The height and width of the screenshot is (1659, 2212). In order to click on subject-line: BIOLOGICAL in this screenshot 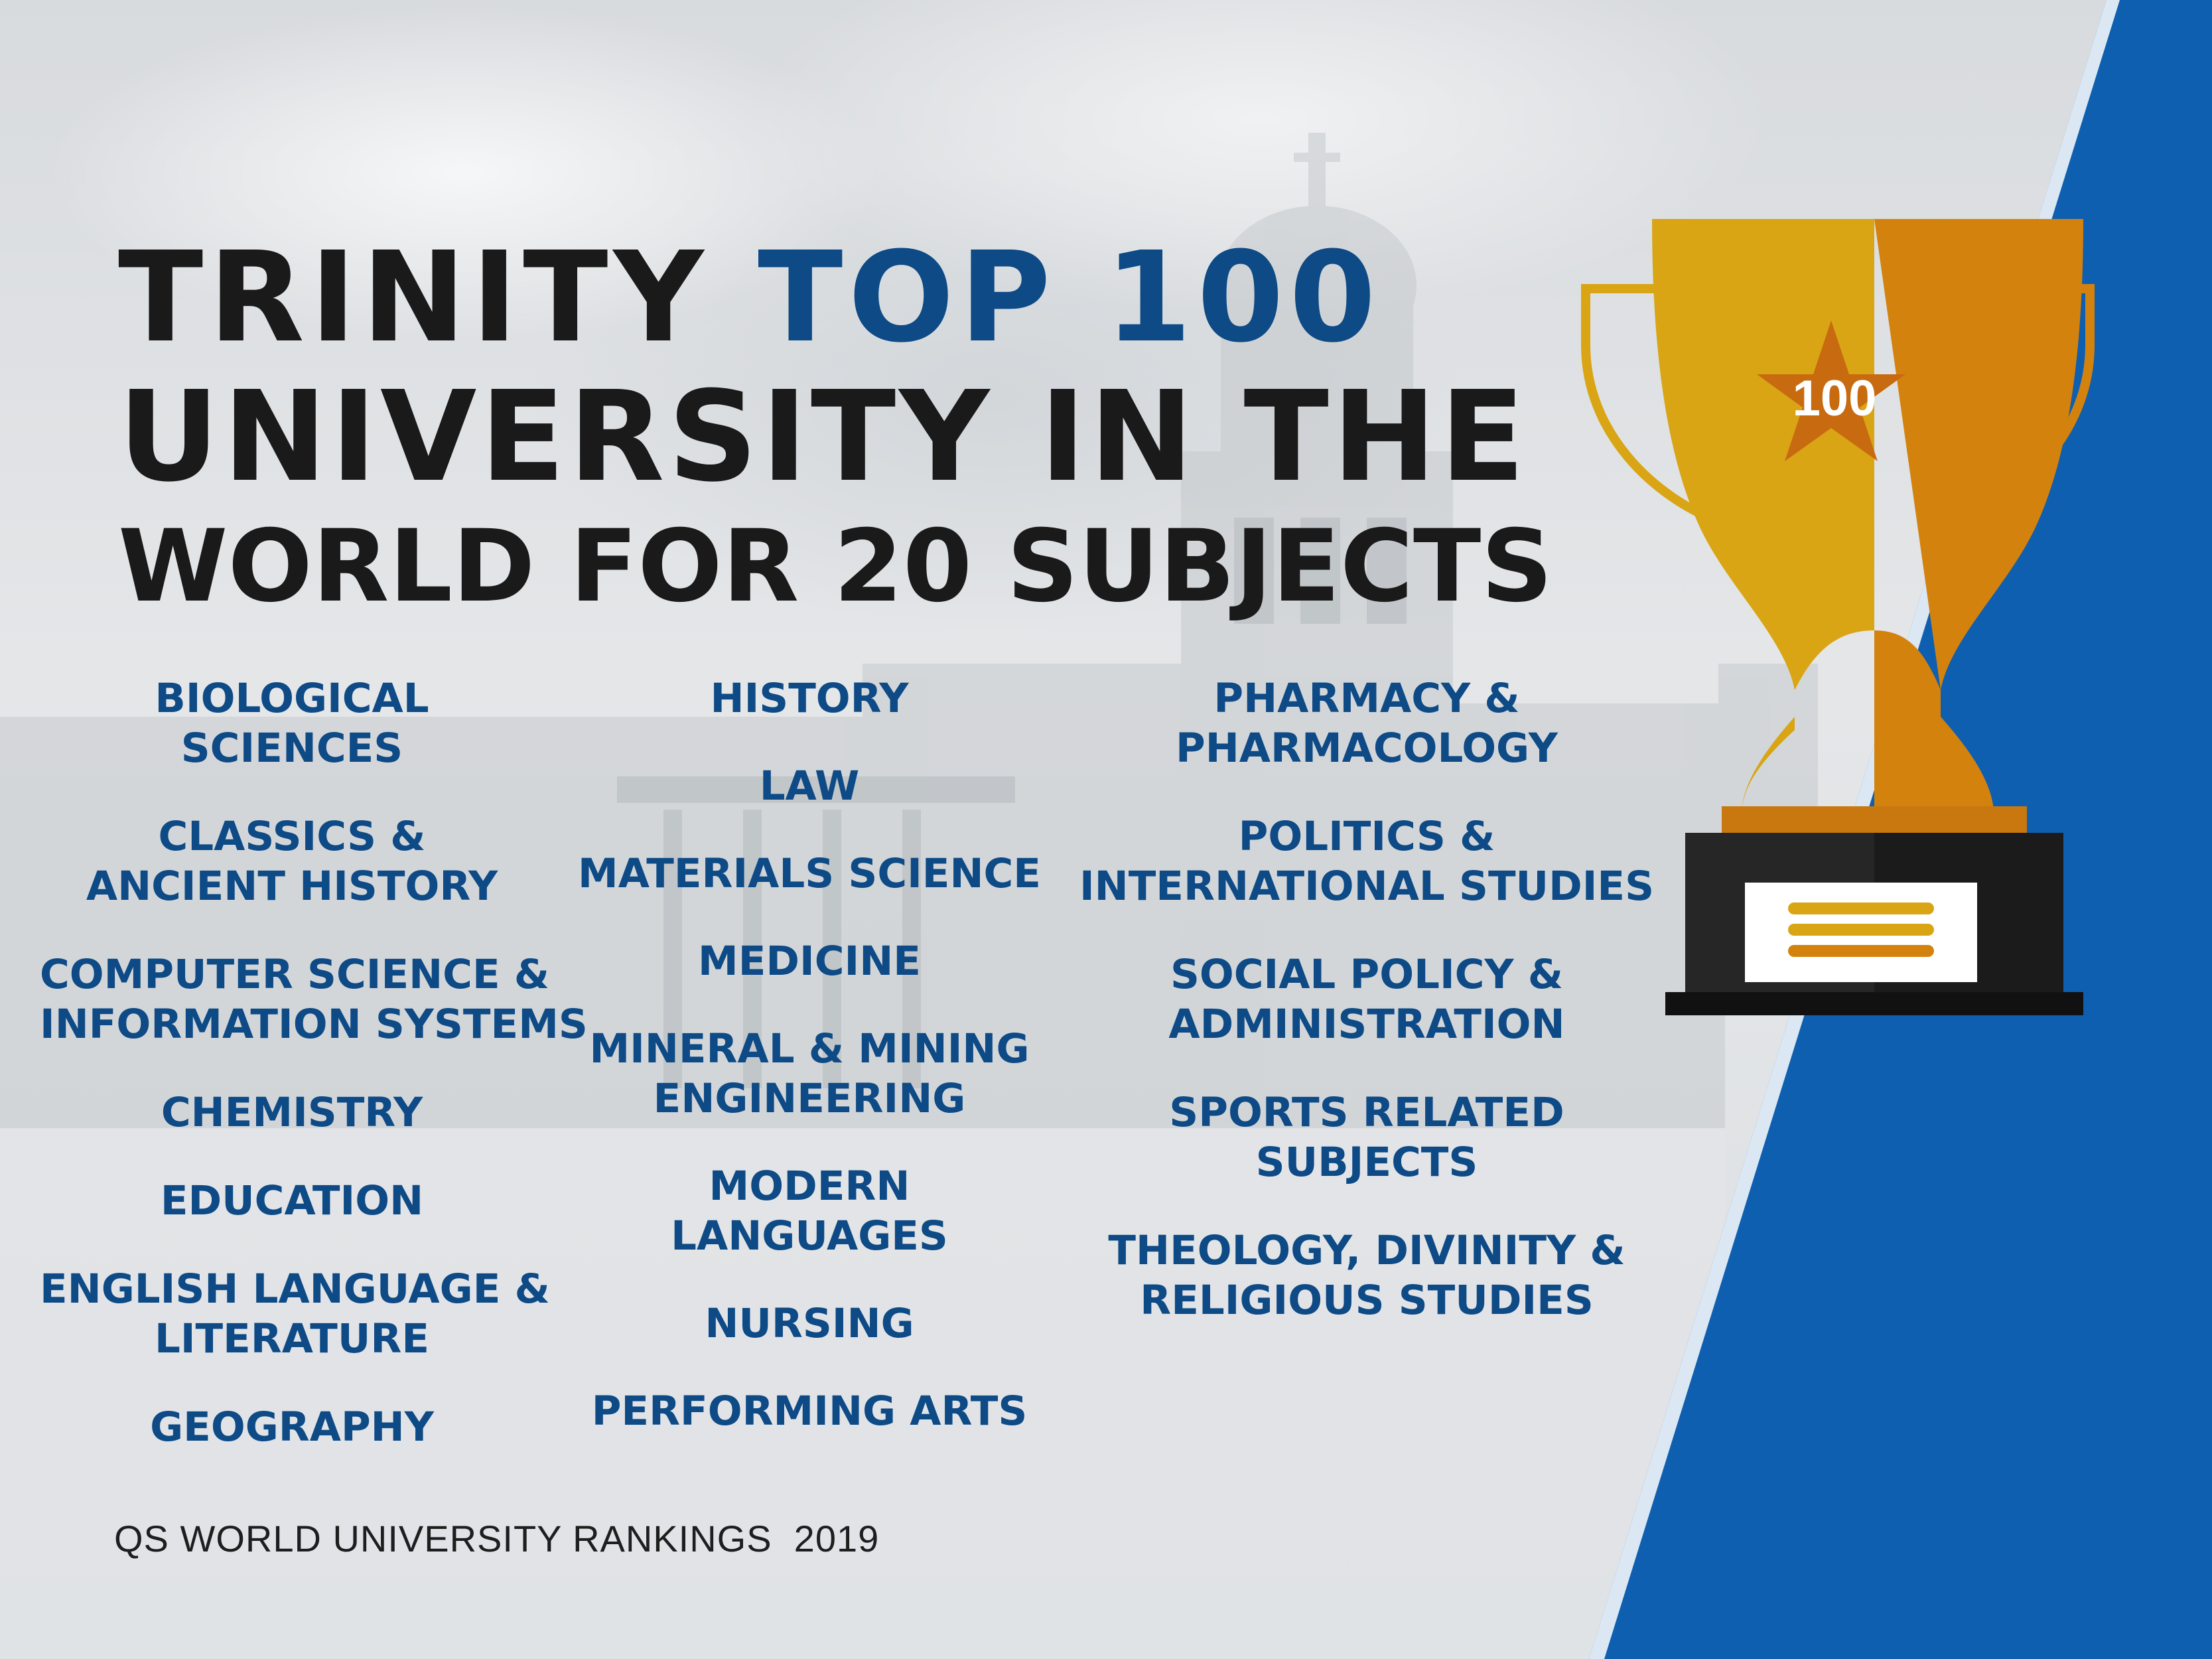, I will do `click(292, 698)`.